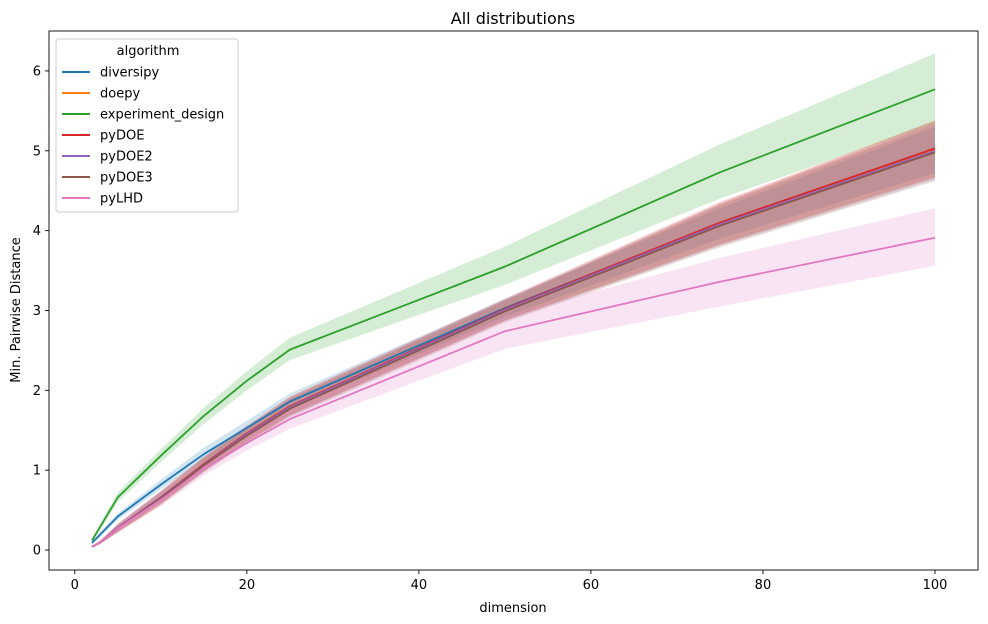  What do you see at coordinates (126, 178) in the screenshot?
I see `legend-entry: pyDOE3` at bounding box center [126, 178].